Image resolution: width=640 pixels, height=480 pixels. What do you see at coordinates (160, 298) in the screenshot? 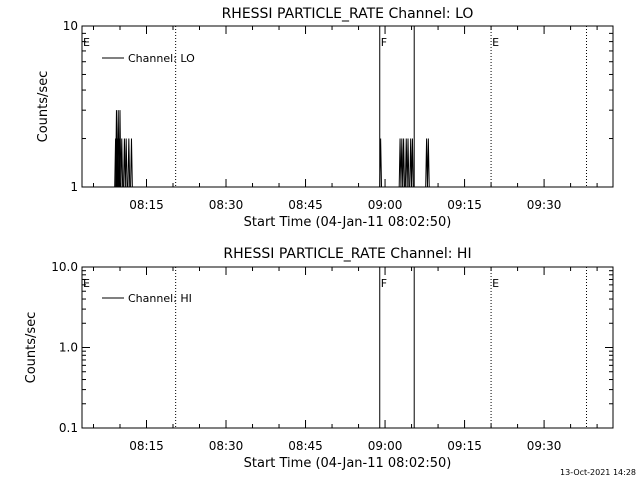
I see `legend-label: Channel: HI` at bounding box center [160, 298].